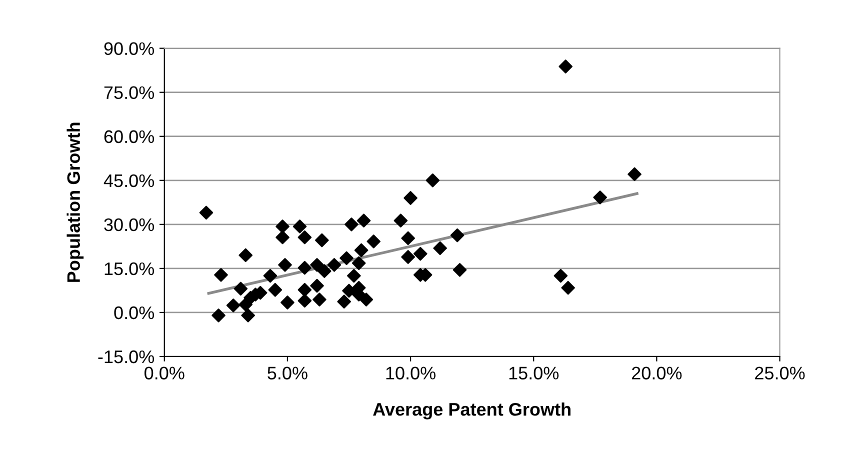  Describe the element at coordinates (126, 357) in the screenshot. I see `y-tick-label: -15.0%` at that location.